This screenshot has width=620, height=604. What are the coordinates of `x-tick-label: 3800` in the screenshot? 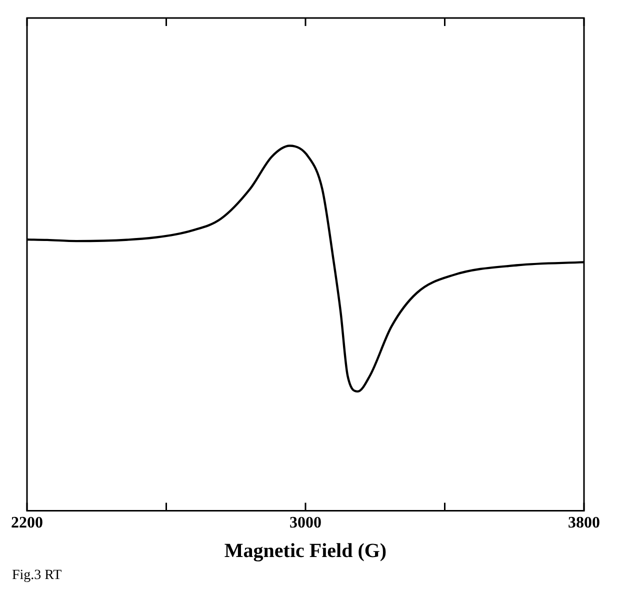 It's located at (584, 523).